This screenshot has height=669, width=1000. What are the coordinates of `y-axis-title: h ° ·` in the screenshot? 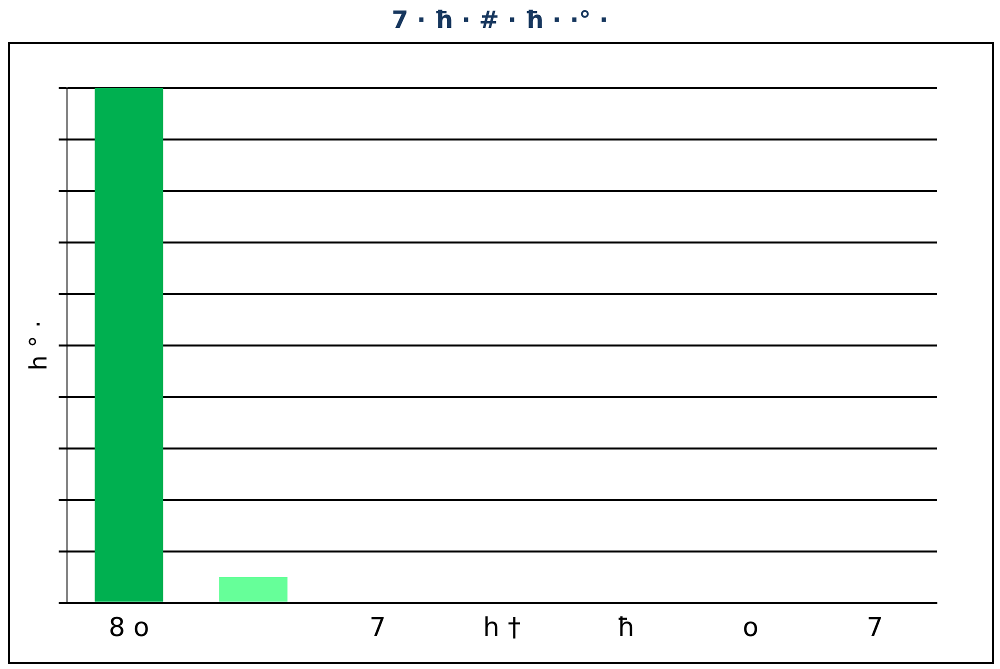 It's located at (38, 345).